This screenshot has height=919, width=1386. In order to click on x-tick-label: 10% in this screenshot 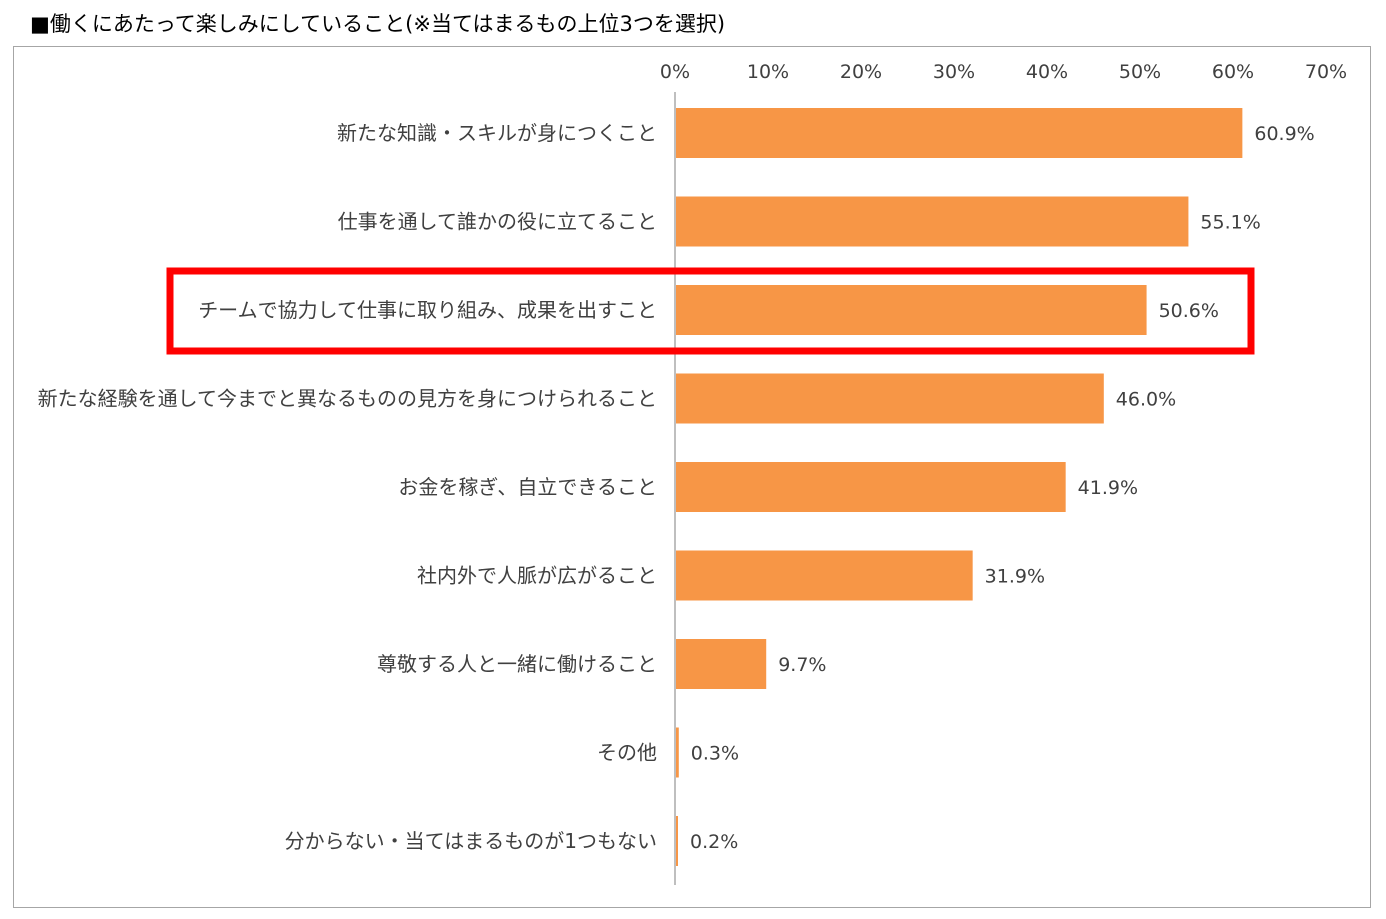, I will do `click(768, 72)`.